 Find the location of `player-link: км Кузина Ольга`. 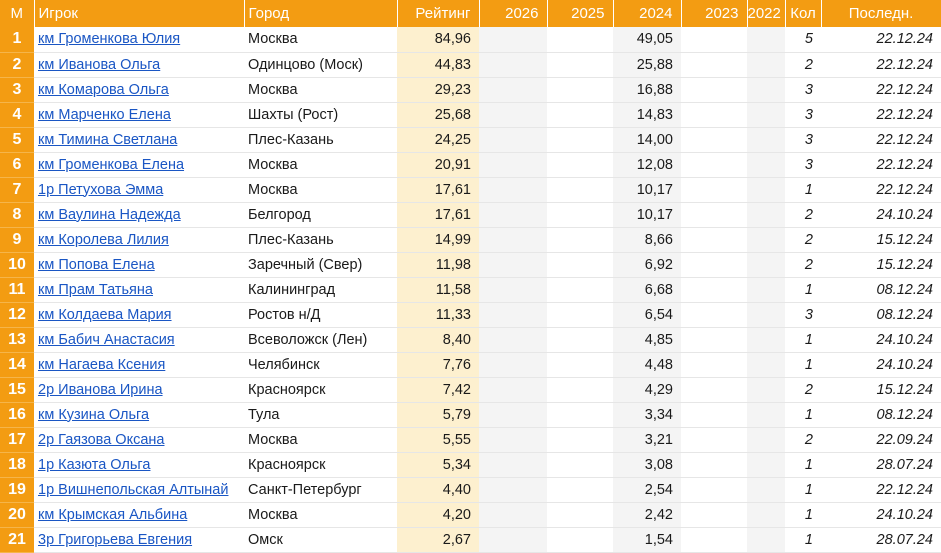

player-link: км Кузина Ольга is located at coordinates (94, 414).